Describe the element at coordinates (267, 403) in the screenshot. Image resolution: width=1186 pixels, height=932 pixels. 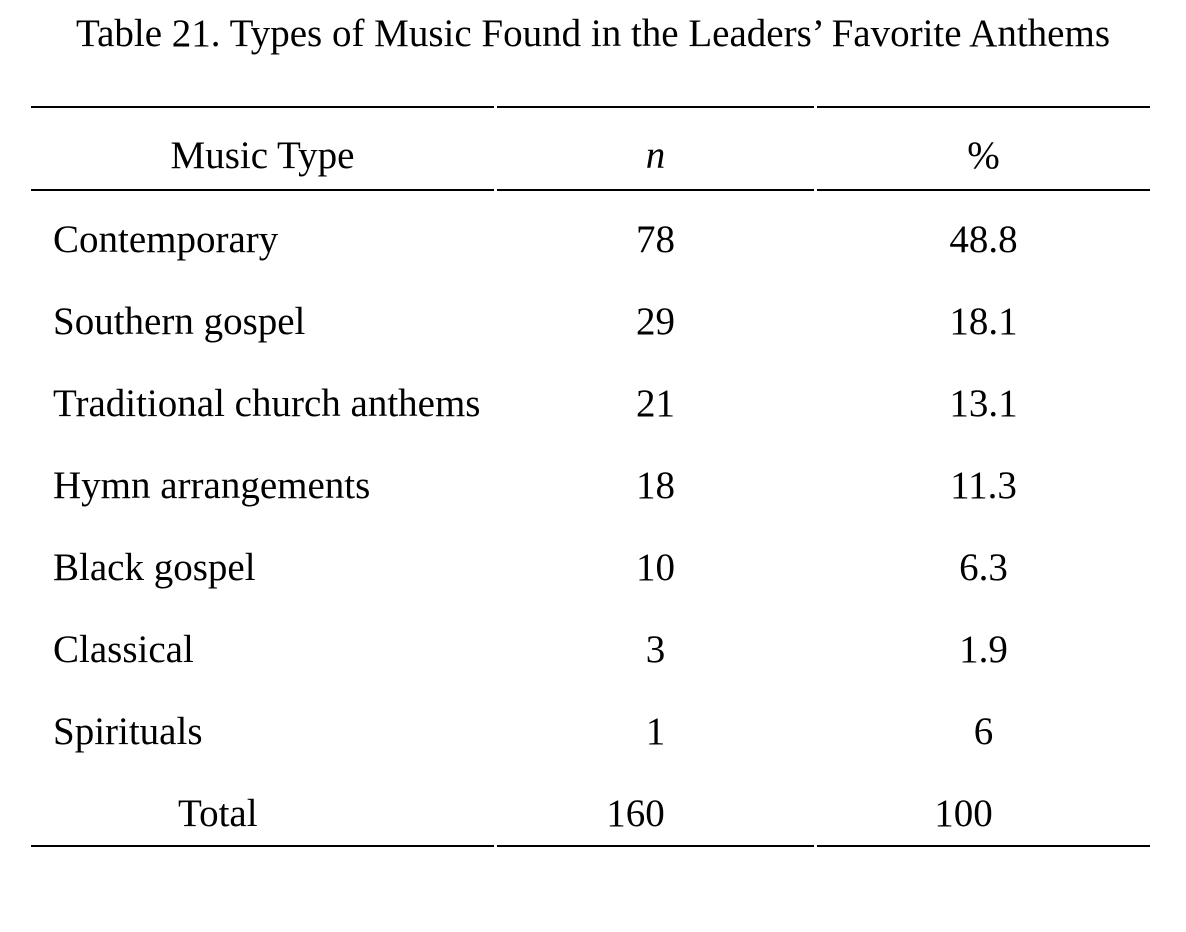
I see `row-label: Traditional church anthems` at that location.